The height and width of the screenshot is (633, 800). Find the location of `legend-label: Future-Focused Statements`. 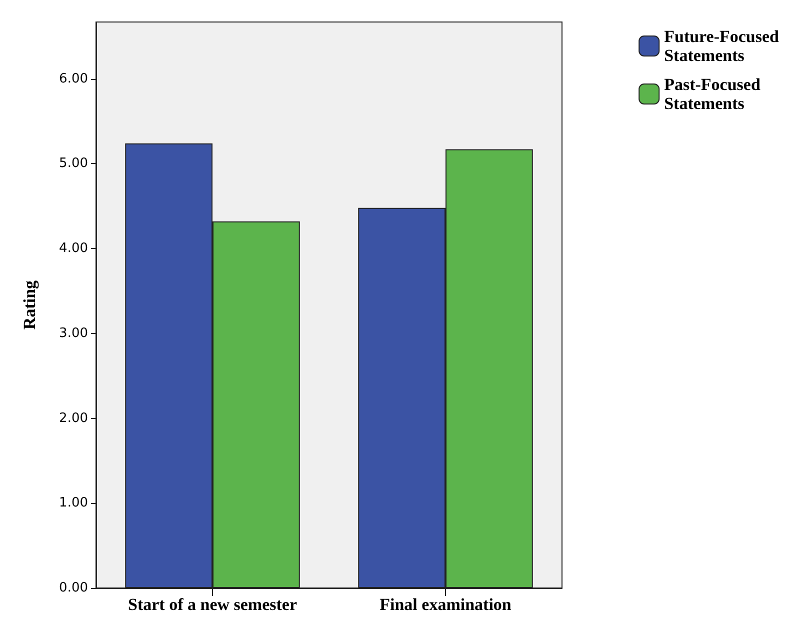

legend-label: Future-Focused Statements is located at coordinates (722, 46).